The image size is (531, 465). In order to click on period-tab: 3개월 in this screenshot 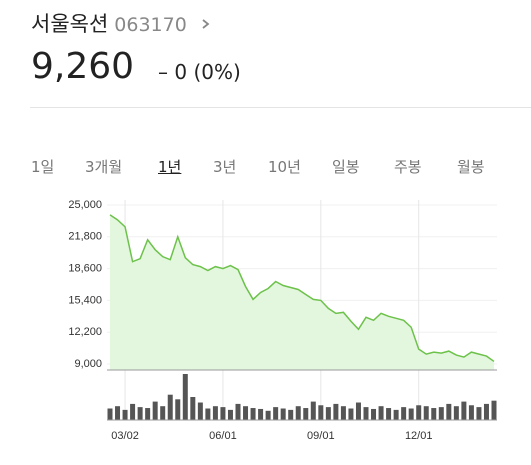, I will do `click(104, 167)`.